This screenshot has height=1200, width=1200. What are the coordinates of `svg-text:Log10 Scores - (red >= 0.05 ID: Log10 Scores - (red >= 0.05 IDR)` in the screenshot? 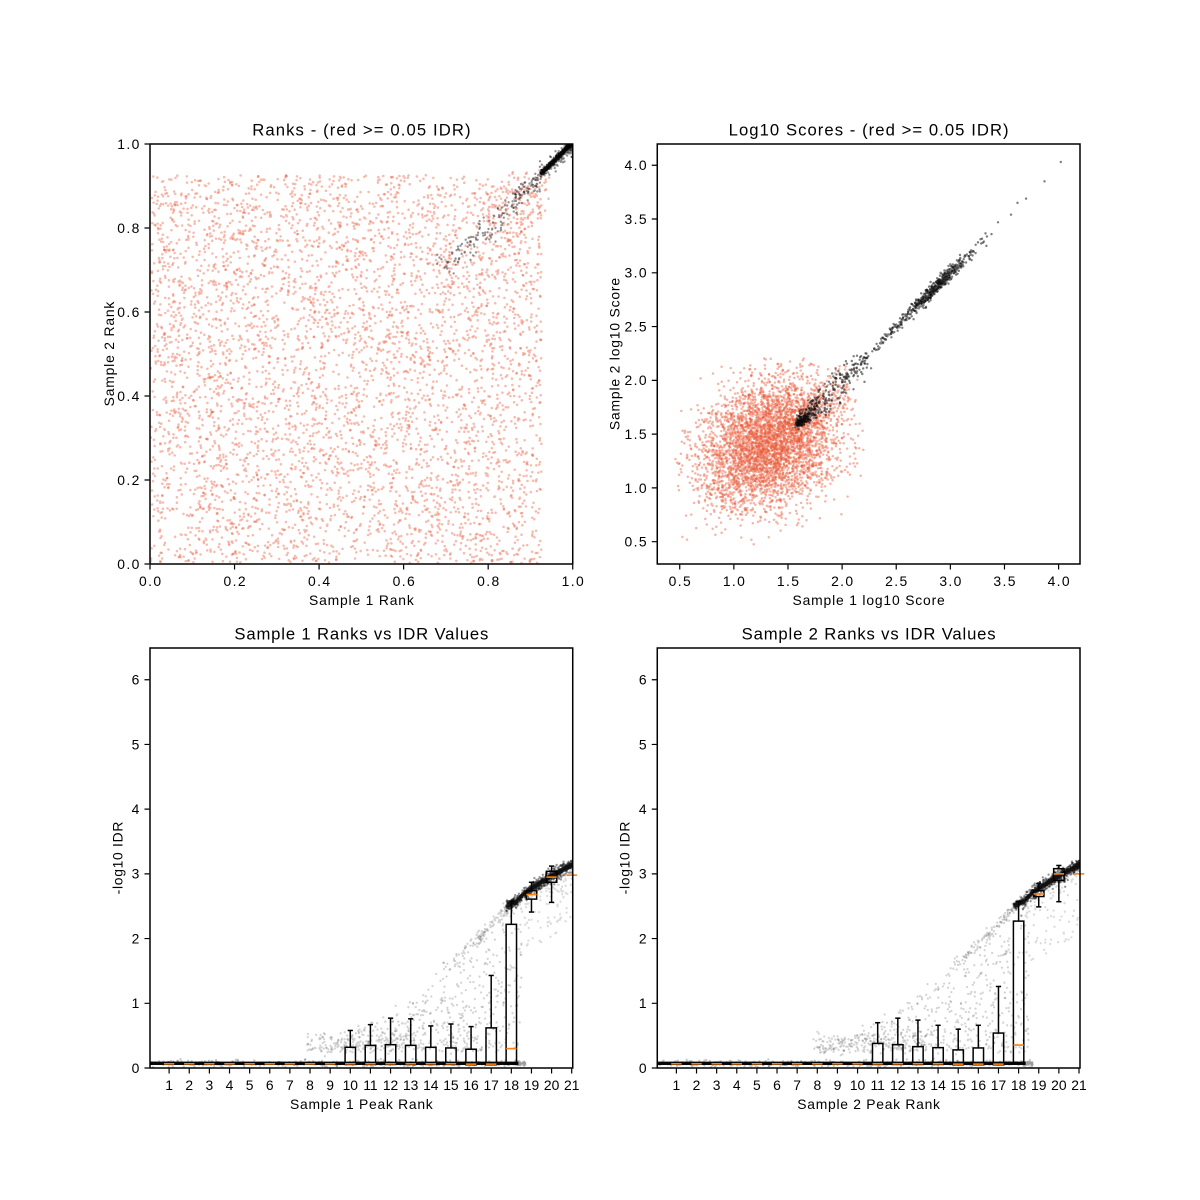 It's located at (869, 130).